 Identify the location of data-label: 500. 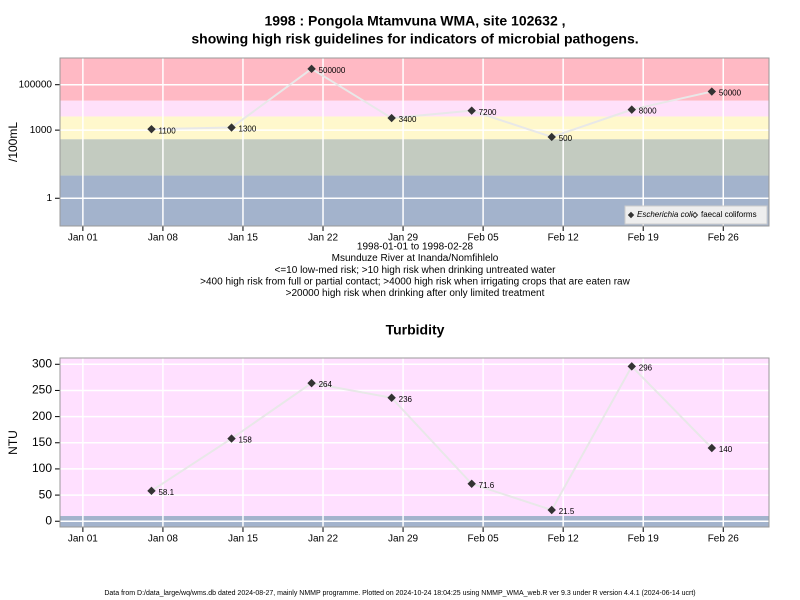
(566, 138).